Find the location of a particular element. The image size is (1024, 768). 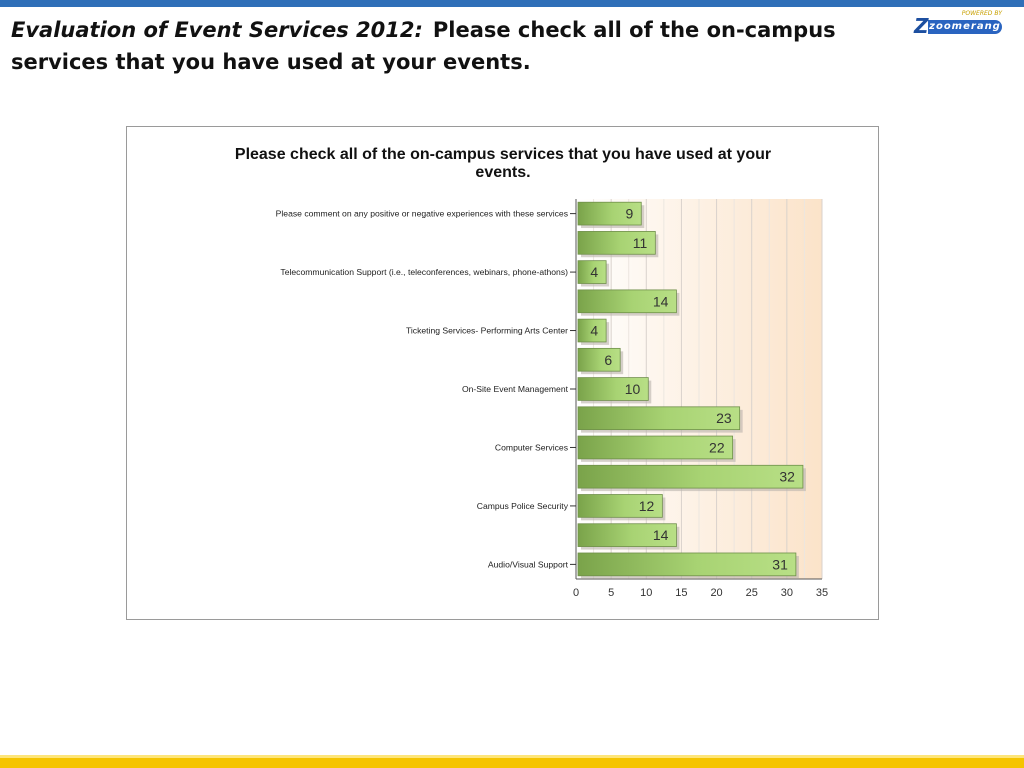

bar-value-label: 23 is located at coordinates (724, 418).